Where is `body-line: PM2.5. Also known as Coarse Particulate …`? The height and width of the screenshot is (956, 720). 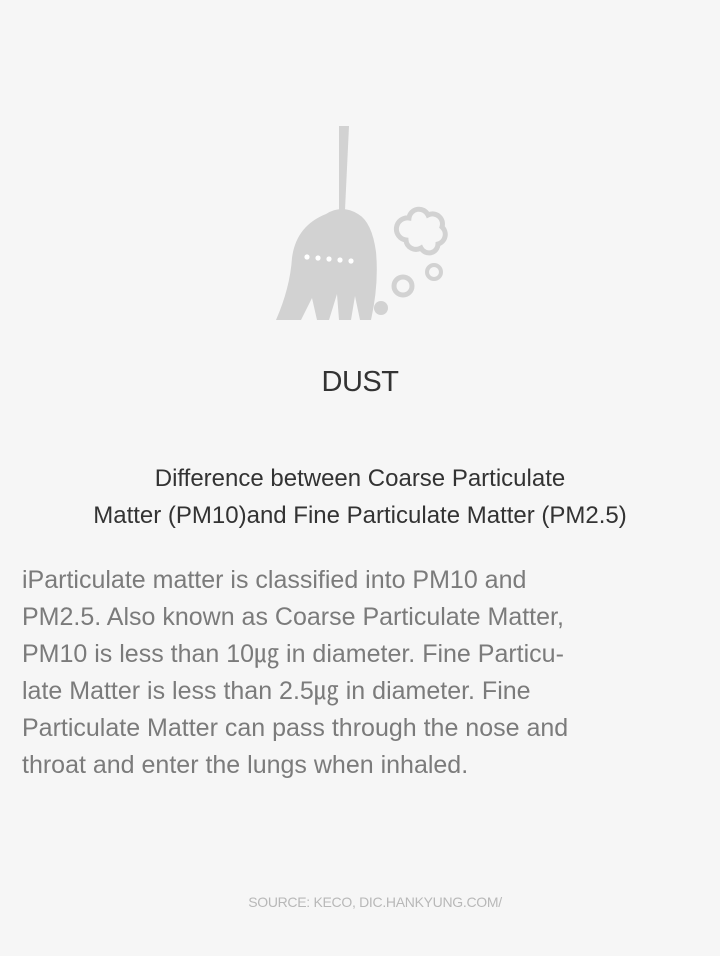
body-line: PM2.5. Also known as Coarse Particulate … is located at coordinates (293, 617).